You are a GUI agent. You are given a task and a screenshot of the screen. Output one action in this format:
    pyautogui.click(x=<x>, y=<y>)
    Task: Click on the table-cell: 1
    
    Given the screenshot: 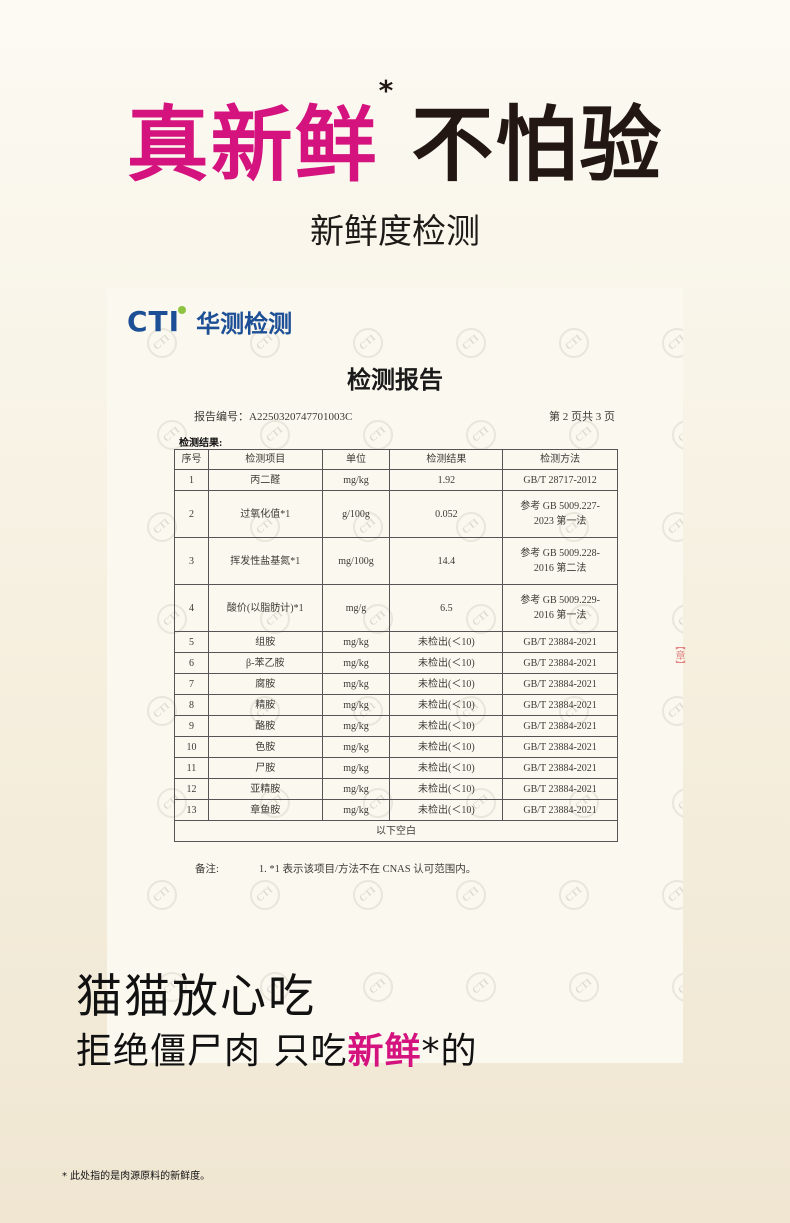 What is the action you would take?
    pyautogui.click(x=191, y=480)
    